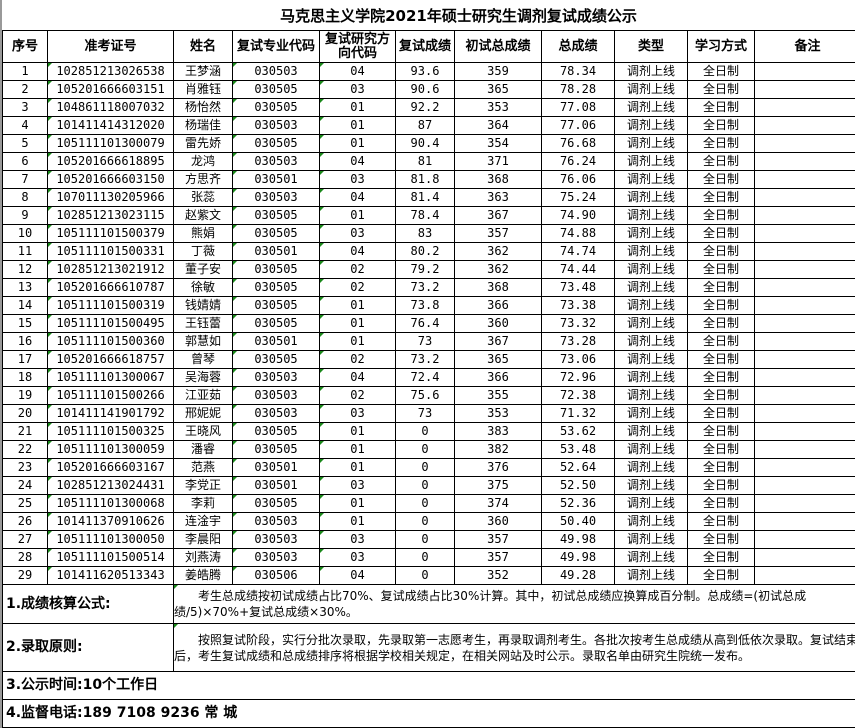 Image resolution: width=855 pixels, height=728 pixels. I want to click on table-cell: 7, so click(25, 179).